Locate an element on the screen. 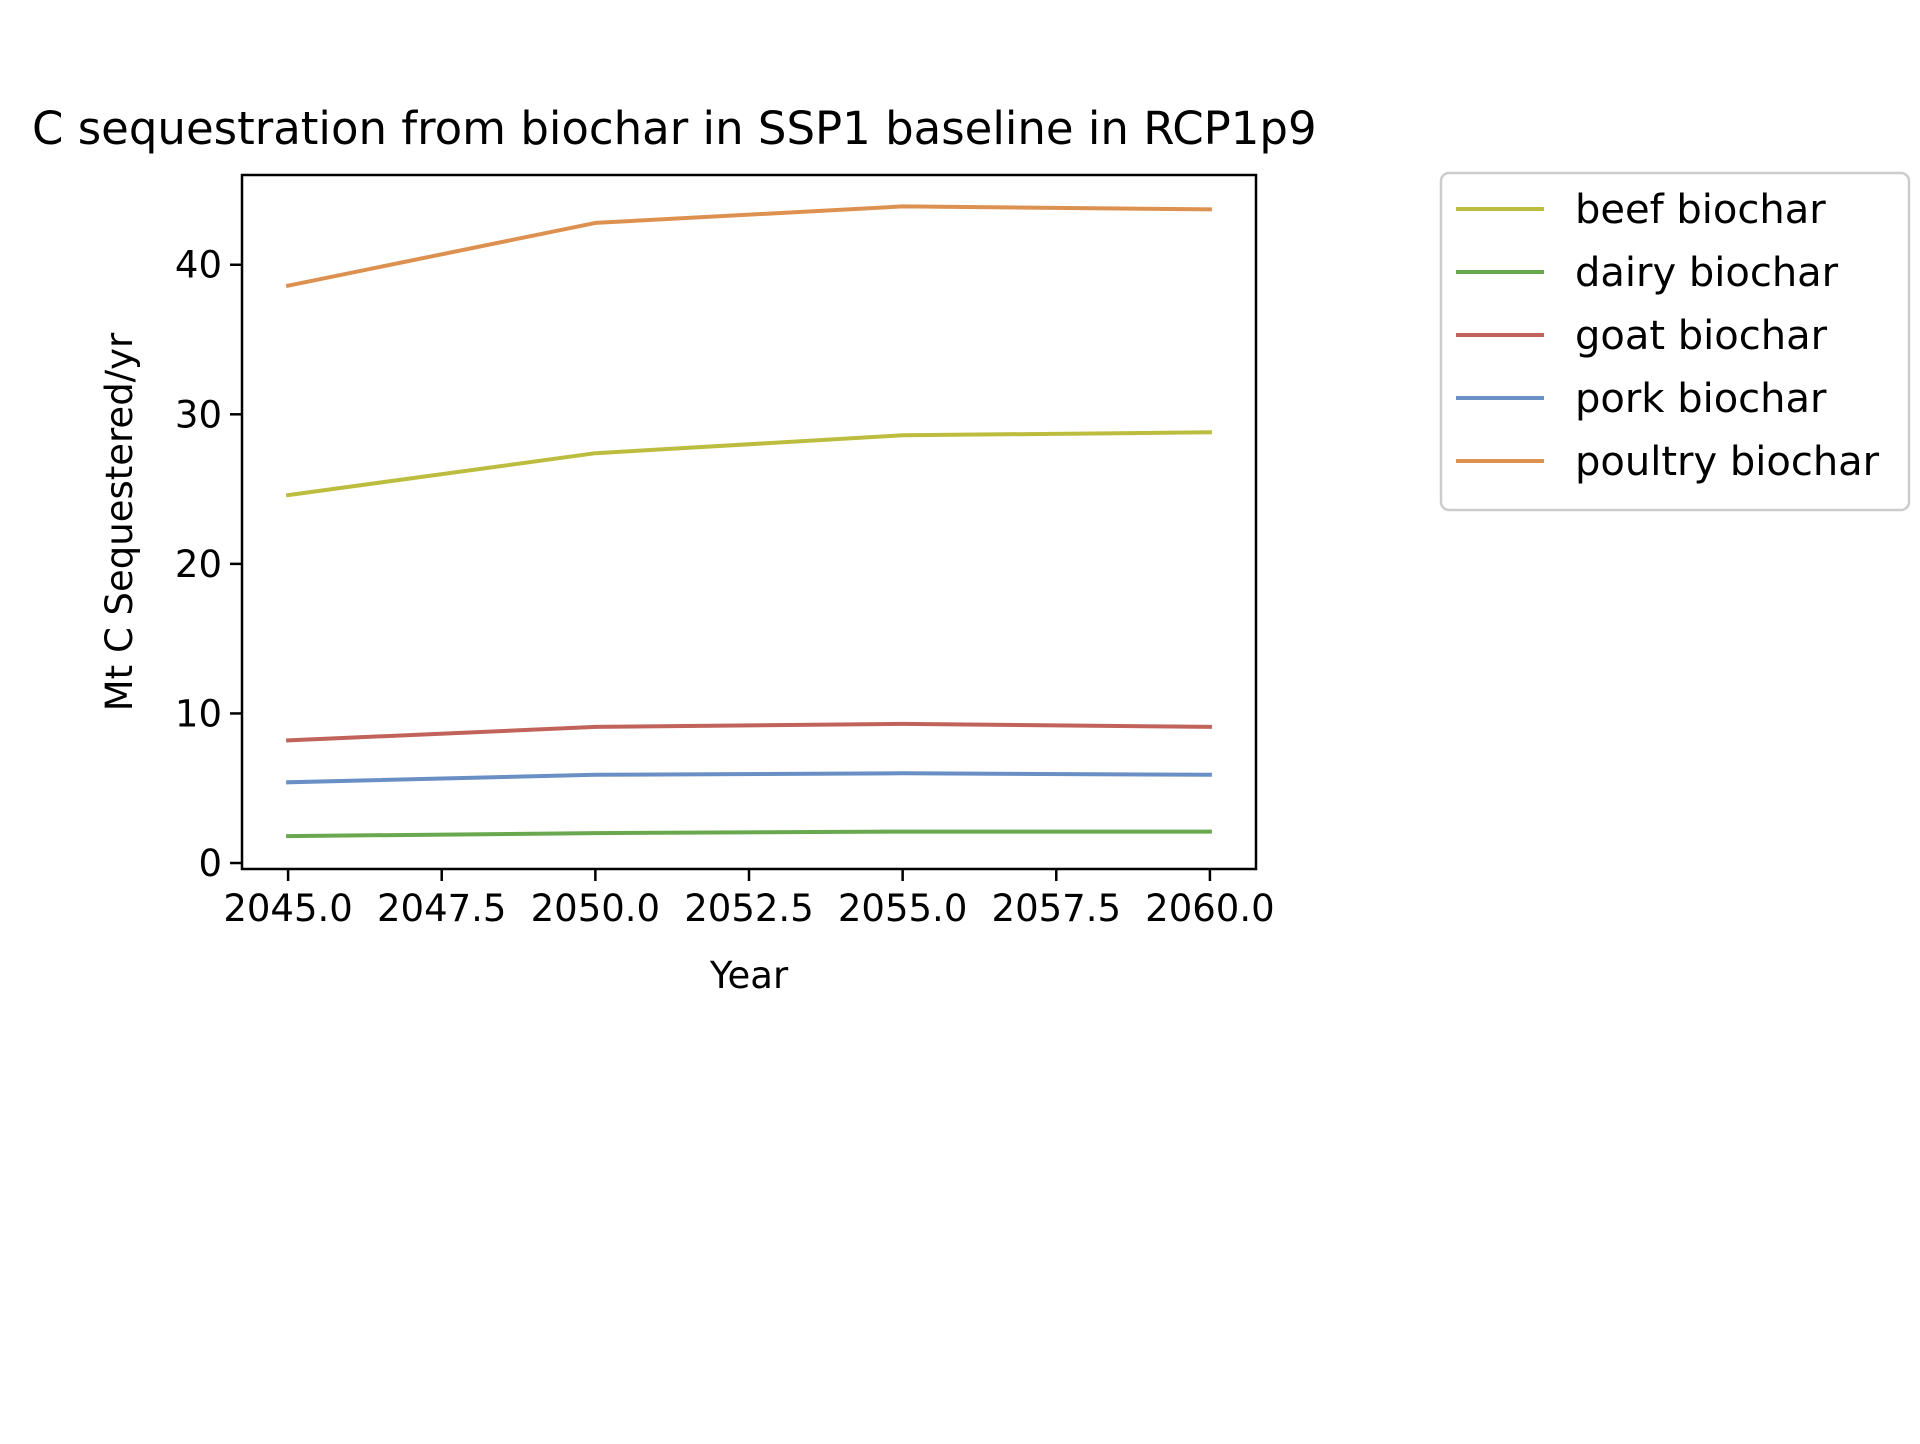  x-tick-label: 2050.0 is located at coordinates (595, 908).